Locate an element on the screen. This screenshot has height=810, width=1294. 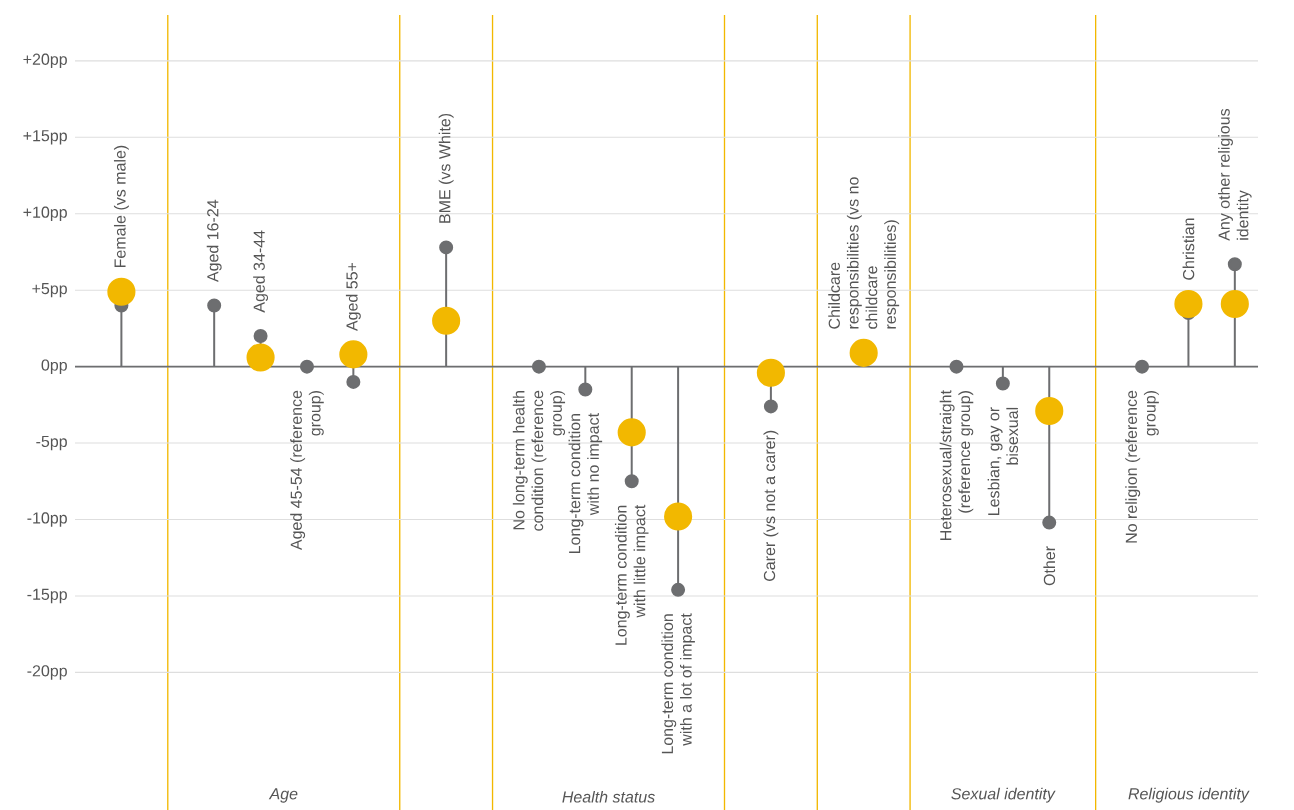
y-tick-label: 0pp is located at coordinates (54, 366).